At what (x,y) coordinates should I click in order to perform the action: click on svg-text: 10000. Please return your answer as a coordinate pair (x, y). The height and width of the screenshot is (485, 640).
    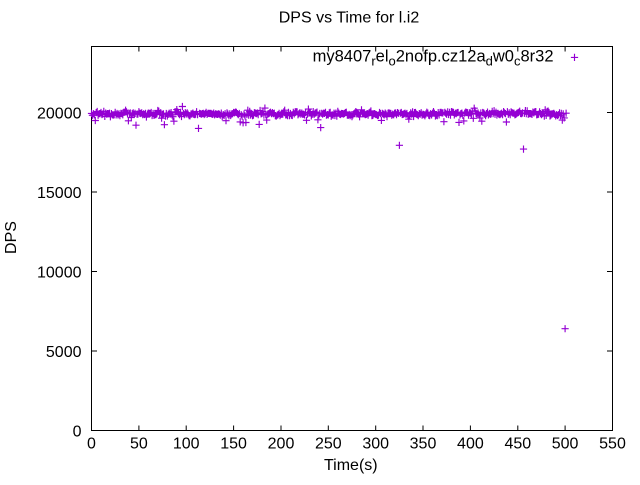
    Looking at the image, I should click on (59, 272).